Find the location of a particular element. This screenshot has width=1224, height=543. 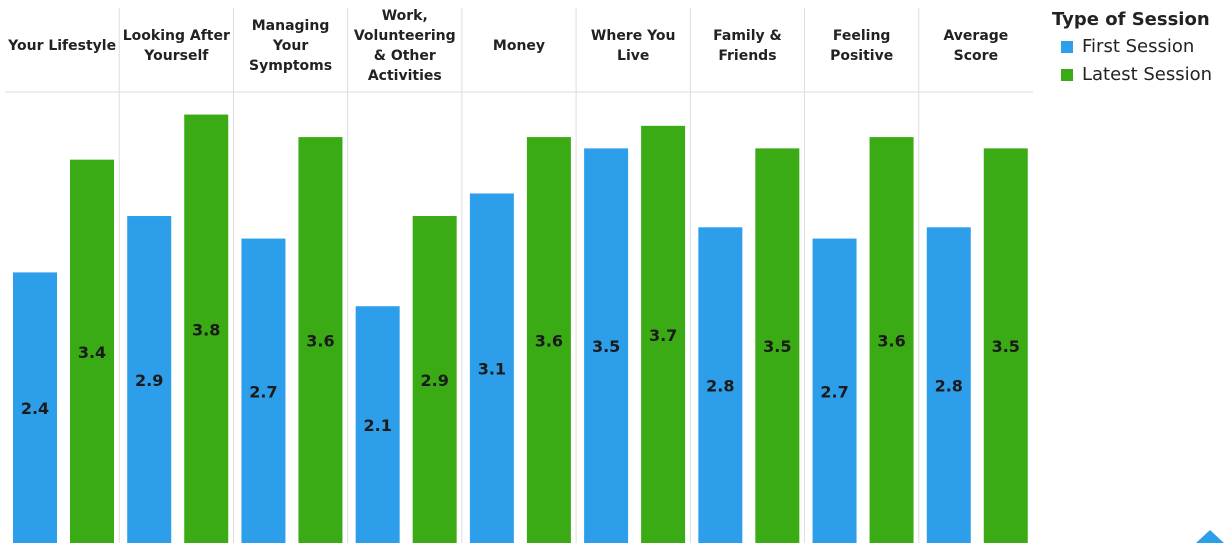

value-label: 3.1 is located at coordinates (492, 369).